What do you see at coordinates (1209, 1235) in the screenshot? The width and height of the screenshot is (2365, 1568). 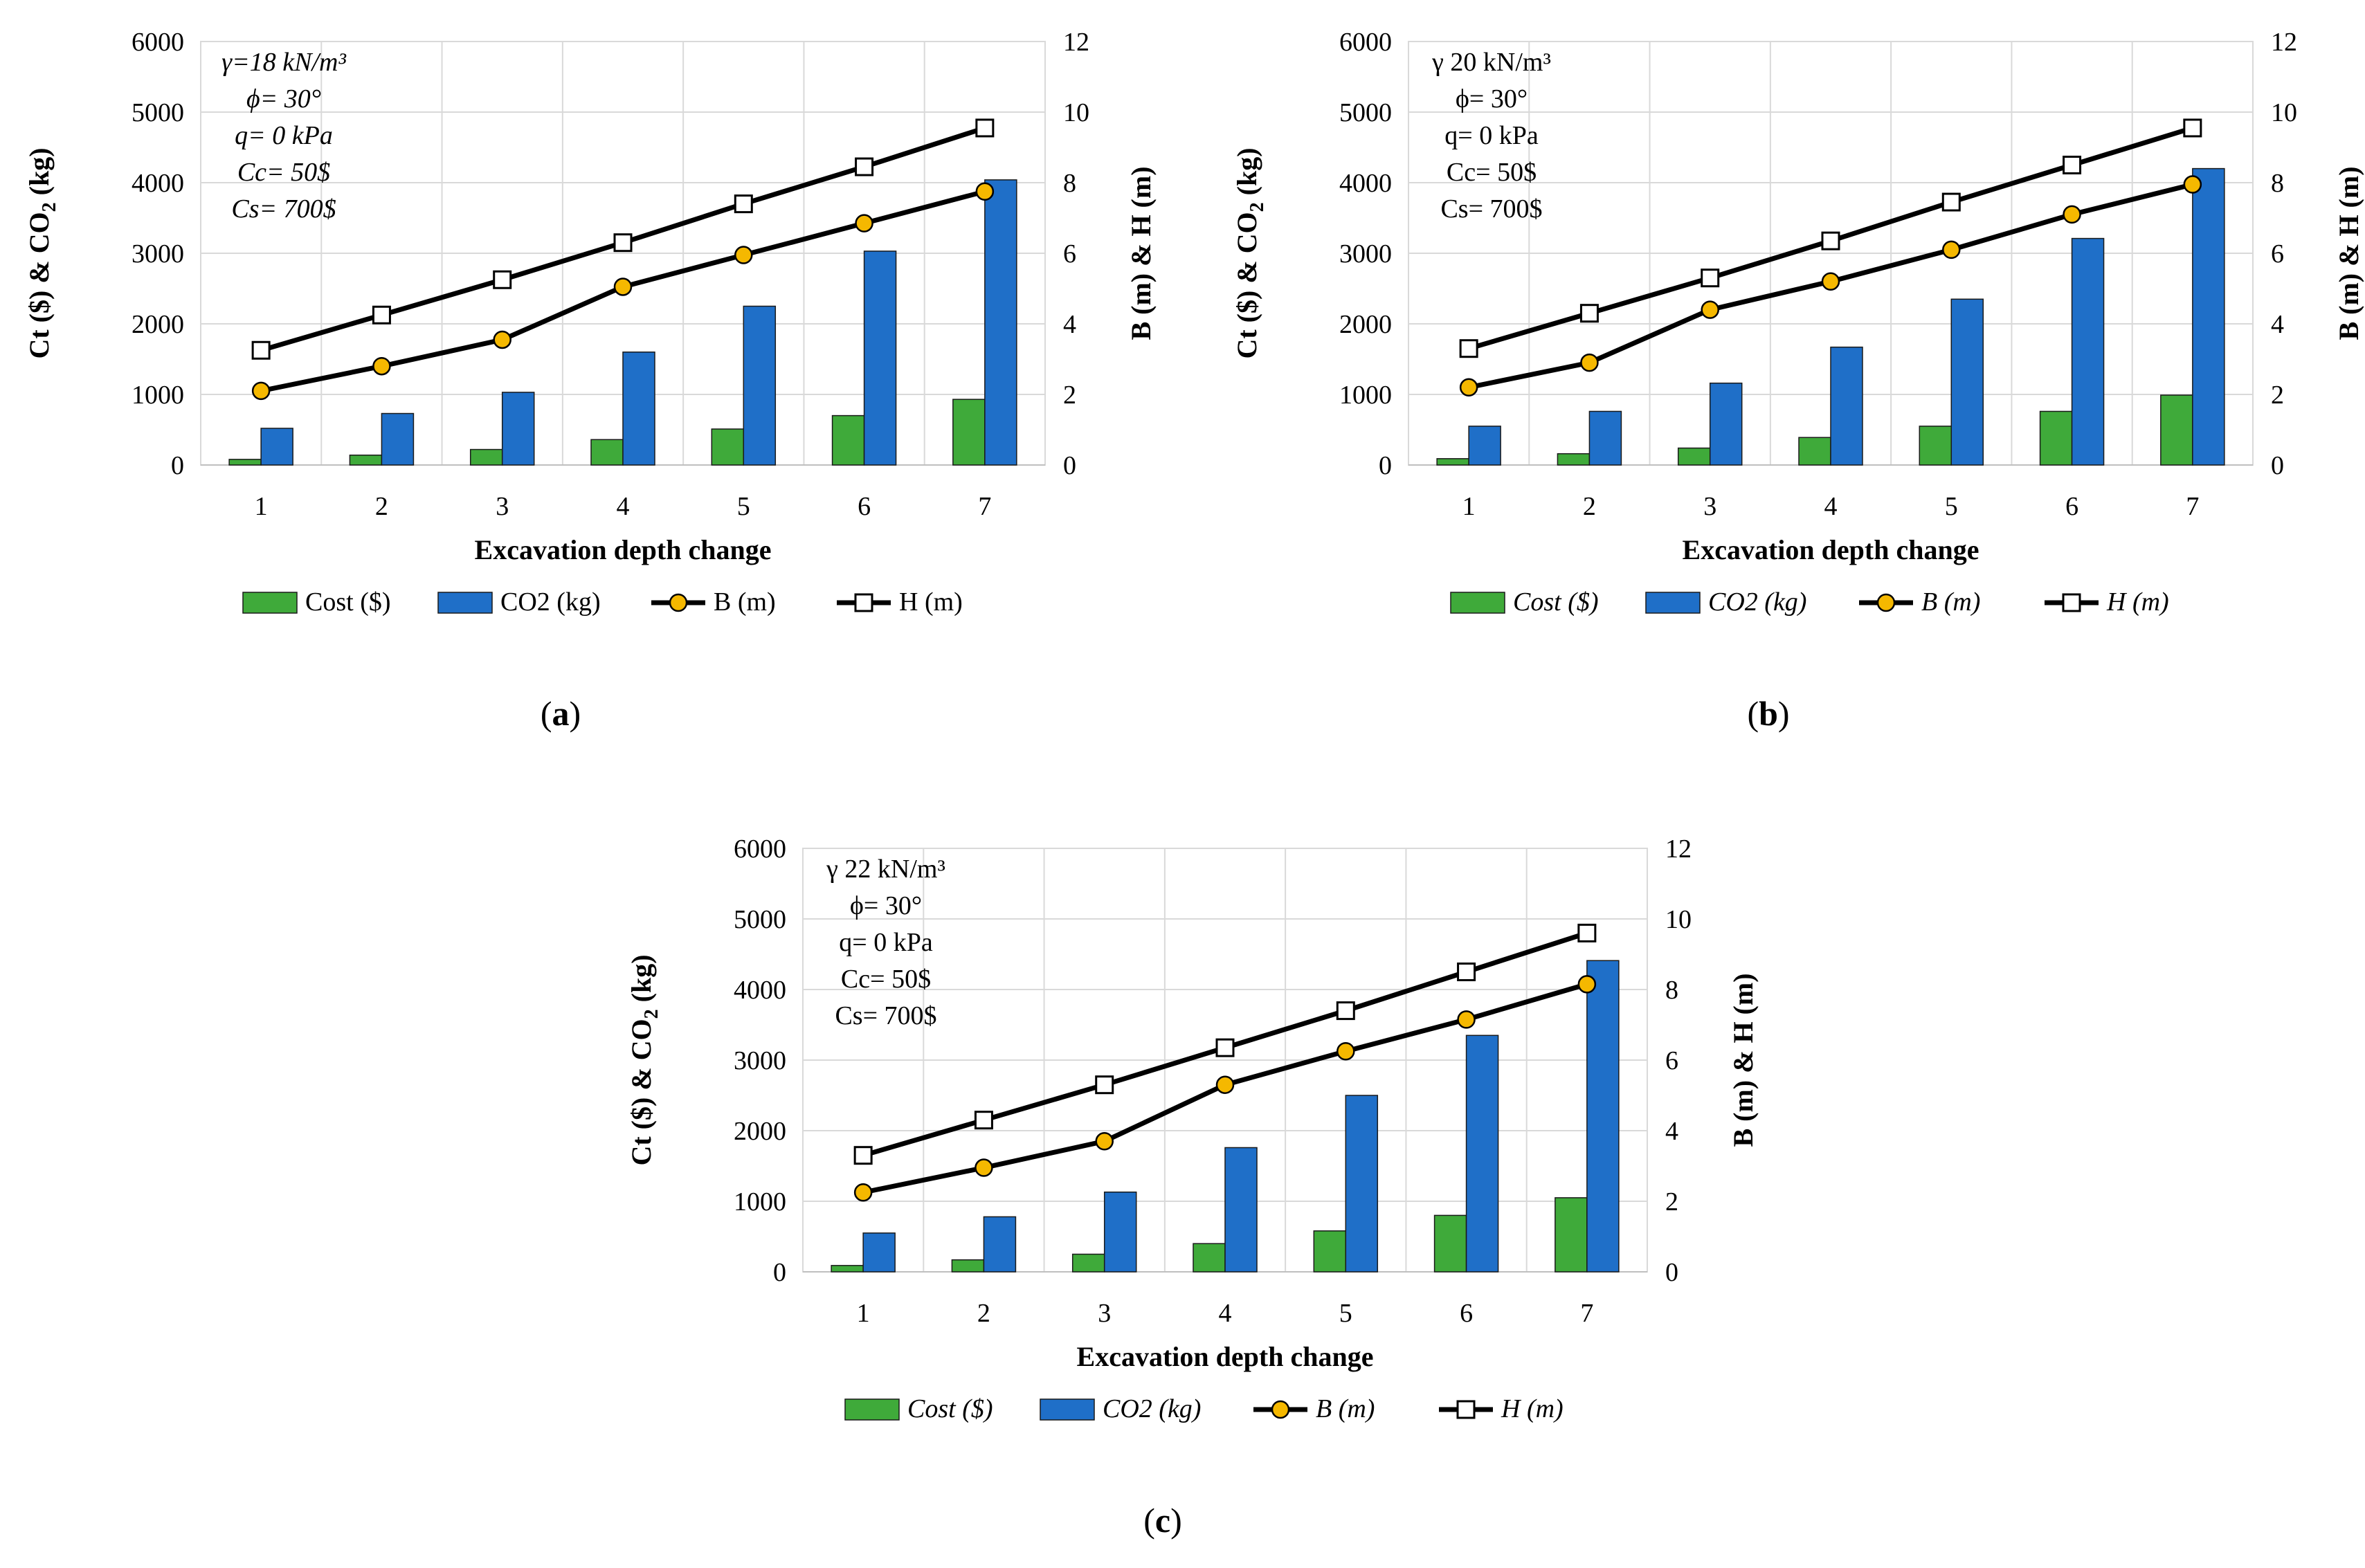 I see `series-cost-` at bounding box center [1209, 1235].